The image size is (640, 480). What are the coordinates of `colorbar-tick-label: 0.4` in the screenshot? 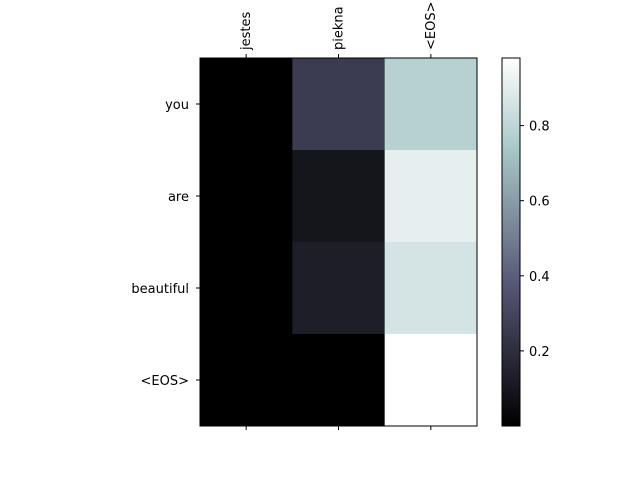 It's located at (539, 277).